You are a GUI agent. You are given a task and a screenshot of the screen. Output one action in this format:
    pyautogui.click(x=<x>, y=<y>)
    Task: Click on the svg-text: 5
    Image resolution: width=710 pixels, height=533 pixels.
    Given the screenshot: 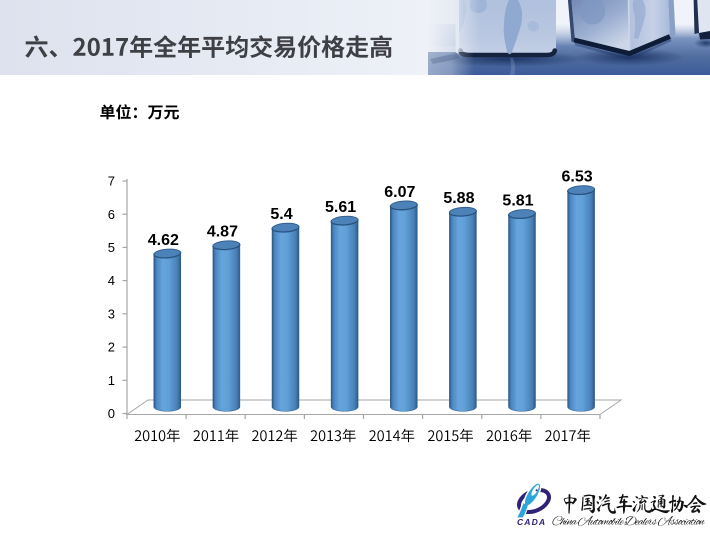 What is the action you would take?
    pyautogui.click(x=111, y=247)
    